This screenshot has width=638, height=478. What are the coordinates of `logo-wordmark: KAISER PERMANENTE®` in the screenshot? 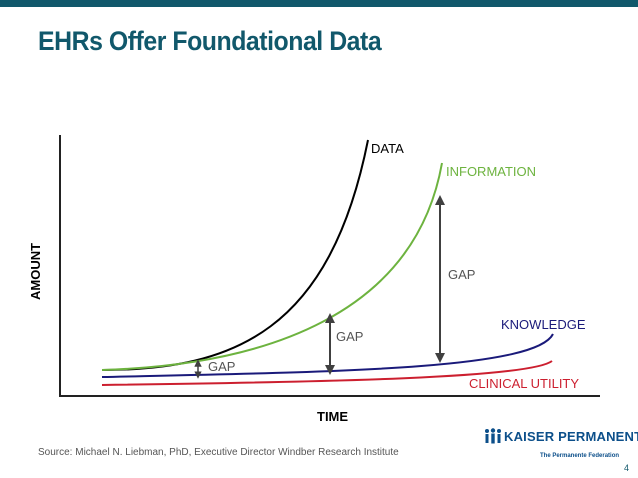 It's located at (571, 436).